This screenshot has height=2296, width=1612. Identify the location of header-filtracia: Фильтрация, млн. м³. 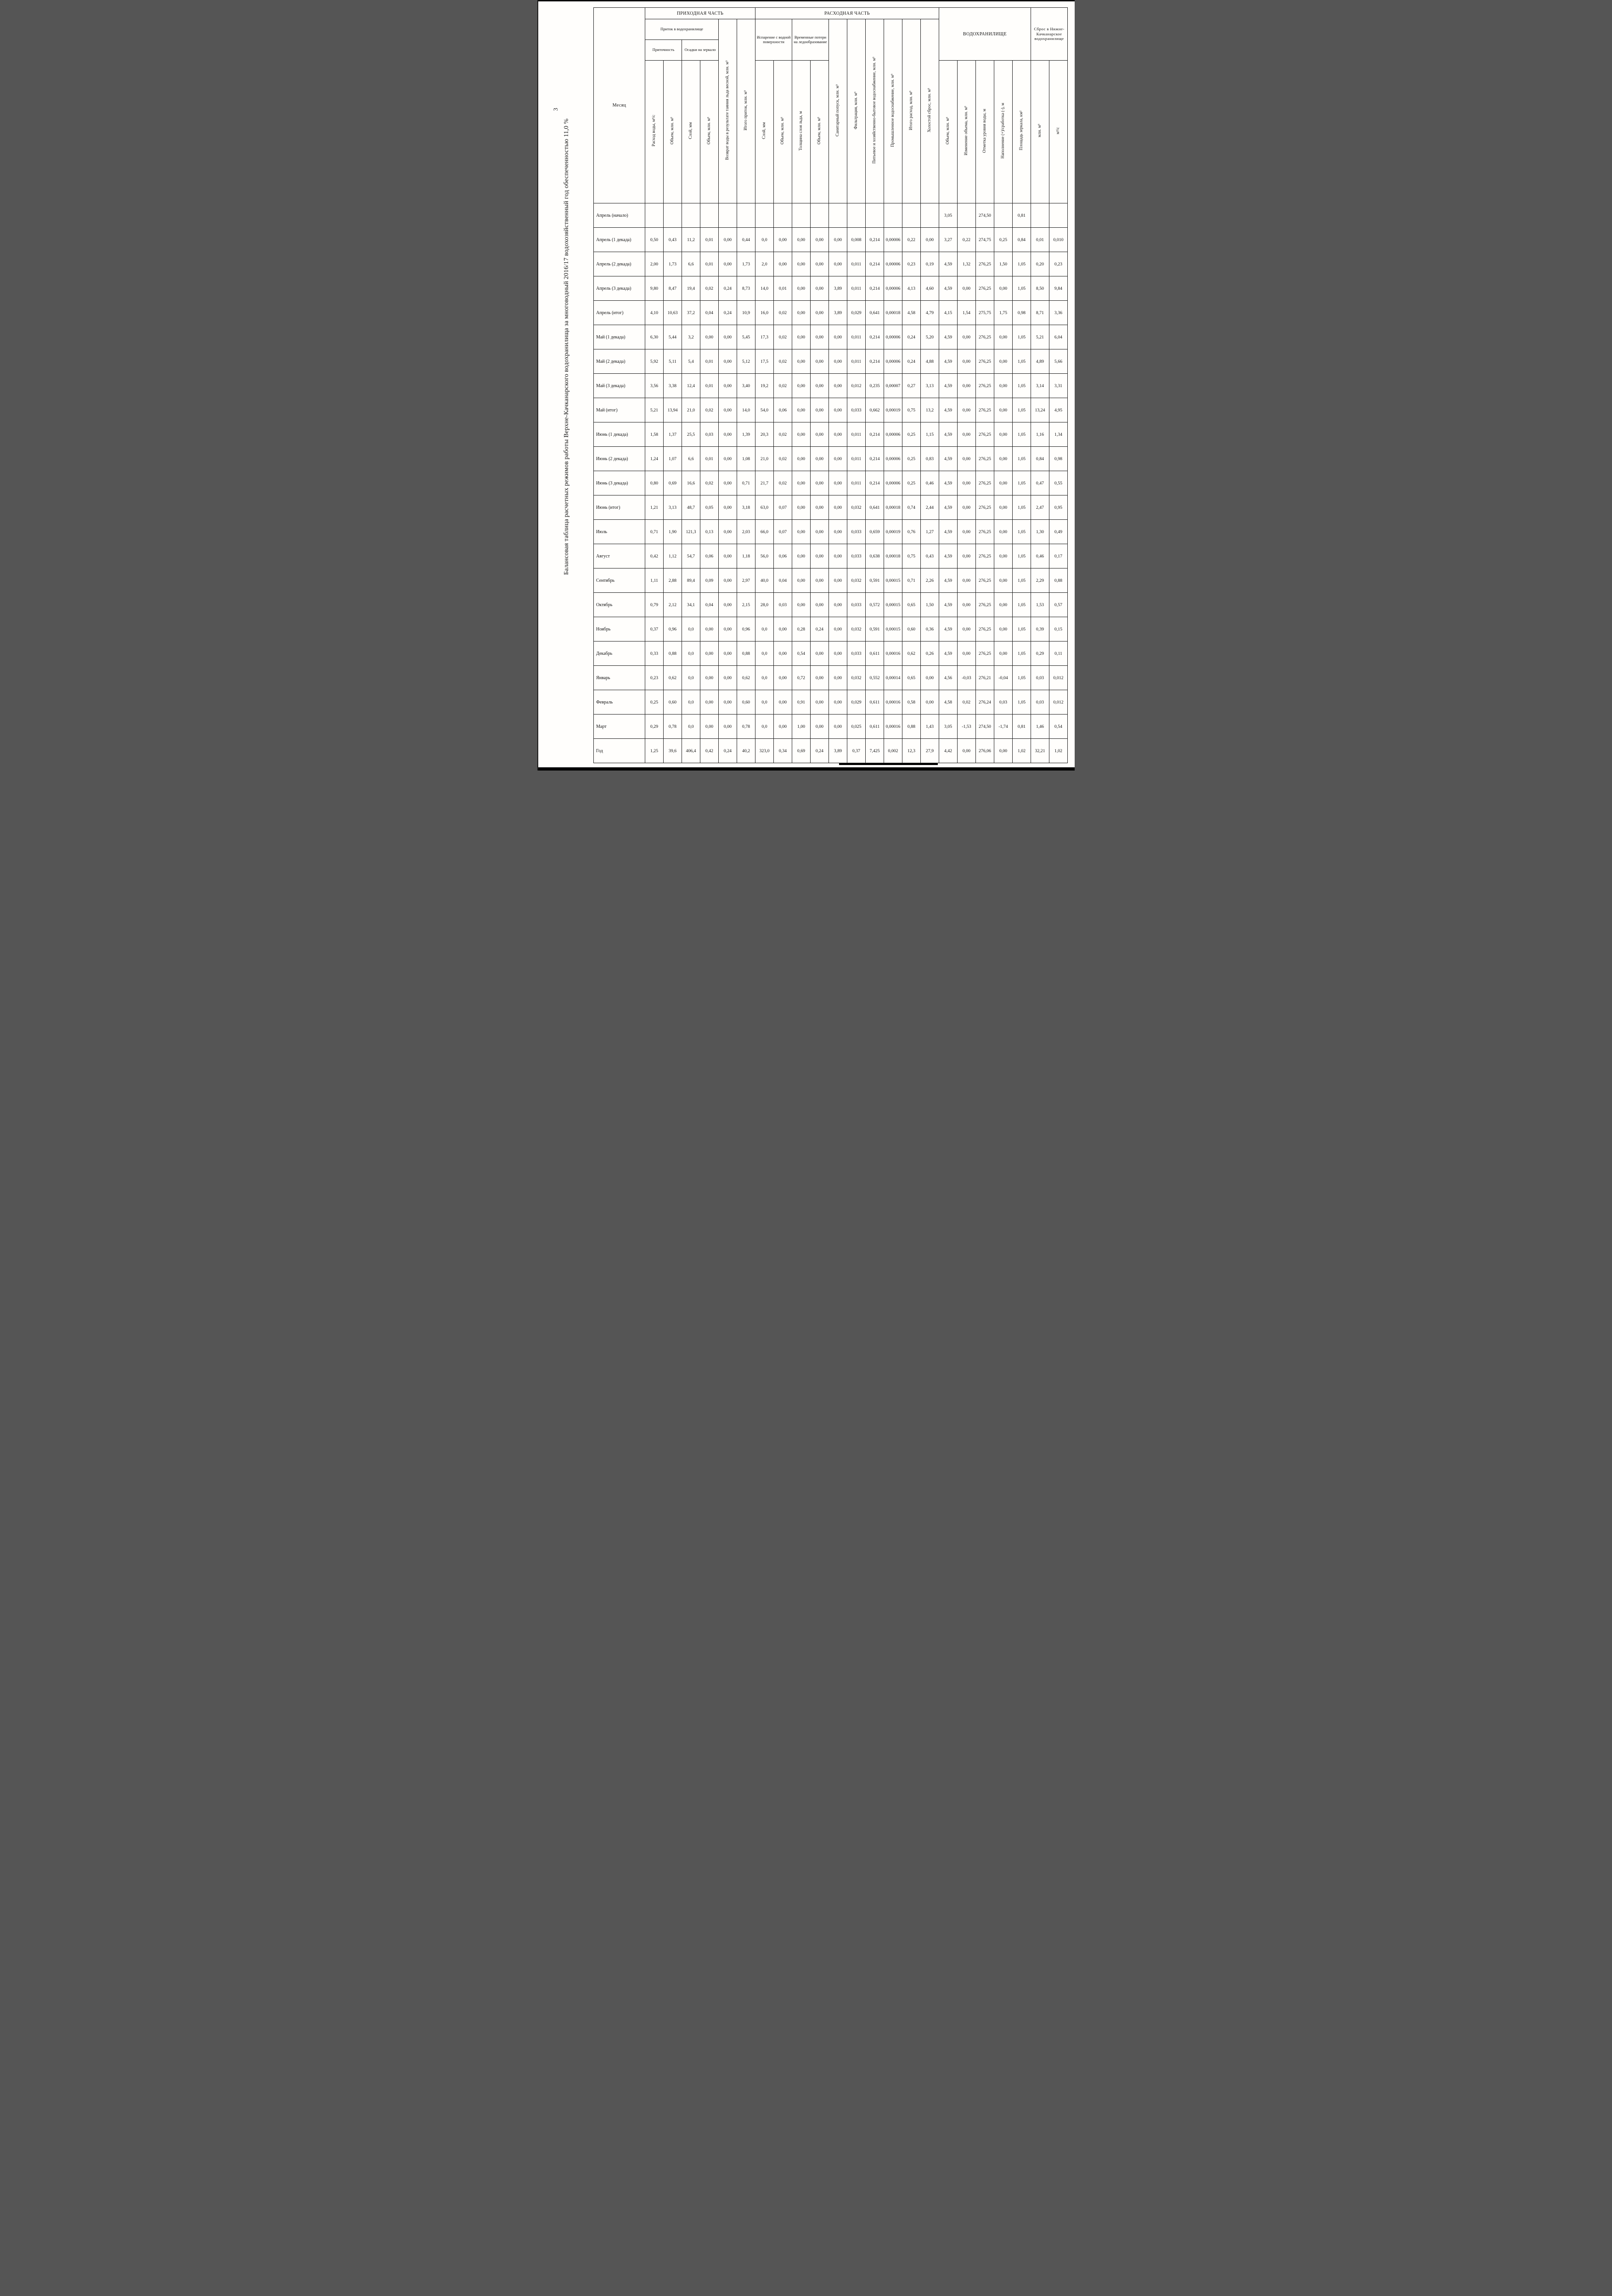
(856, 111).